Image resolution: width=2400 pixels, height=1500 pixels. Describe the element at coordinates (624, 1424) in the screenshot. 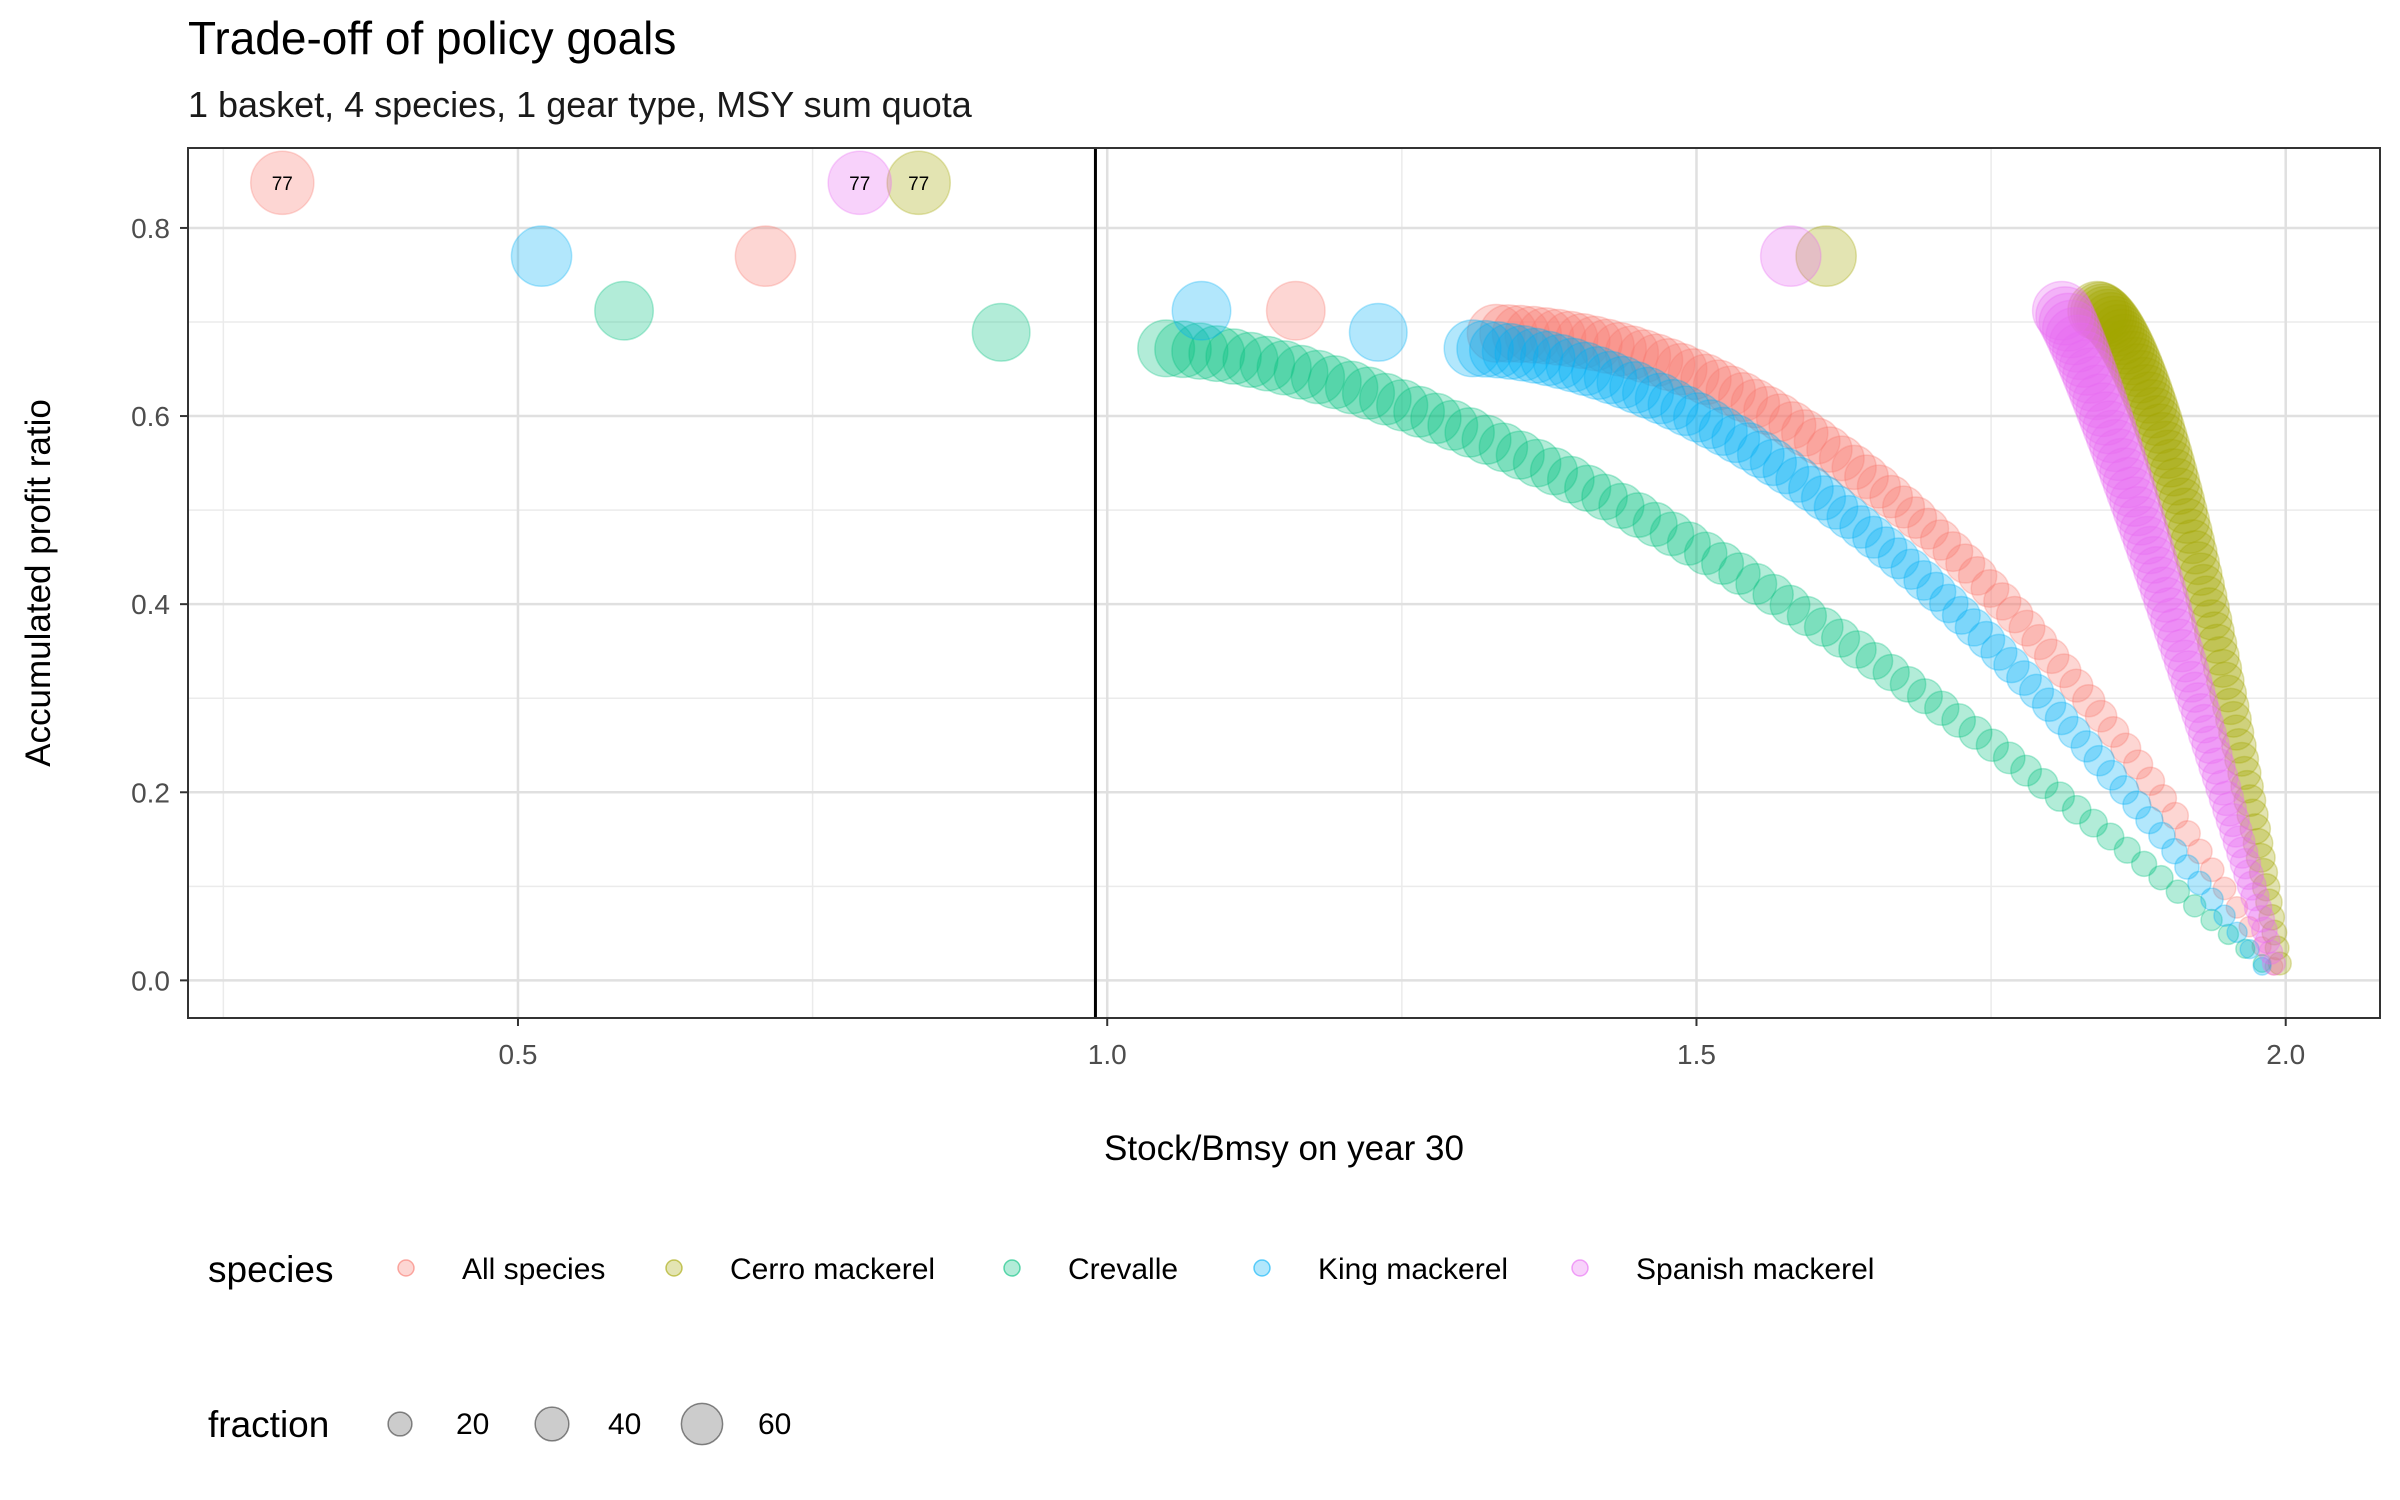

I see `legend-label: 40` at that location.